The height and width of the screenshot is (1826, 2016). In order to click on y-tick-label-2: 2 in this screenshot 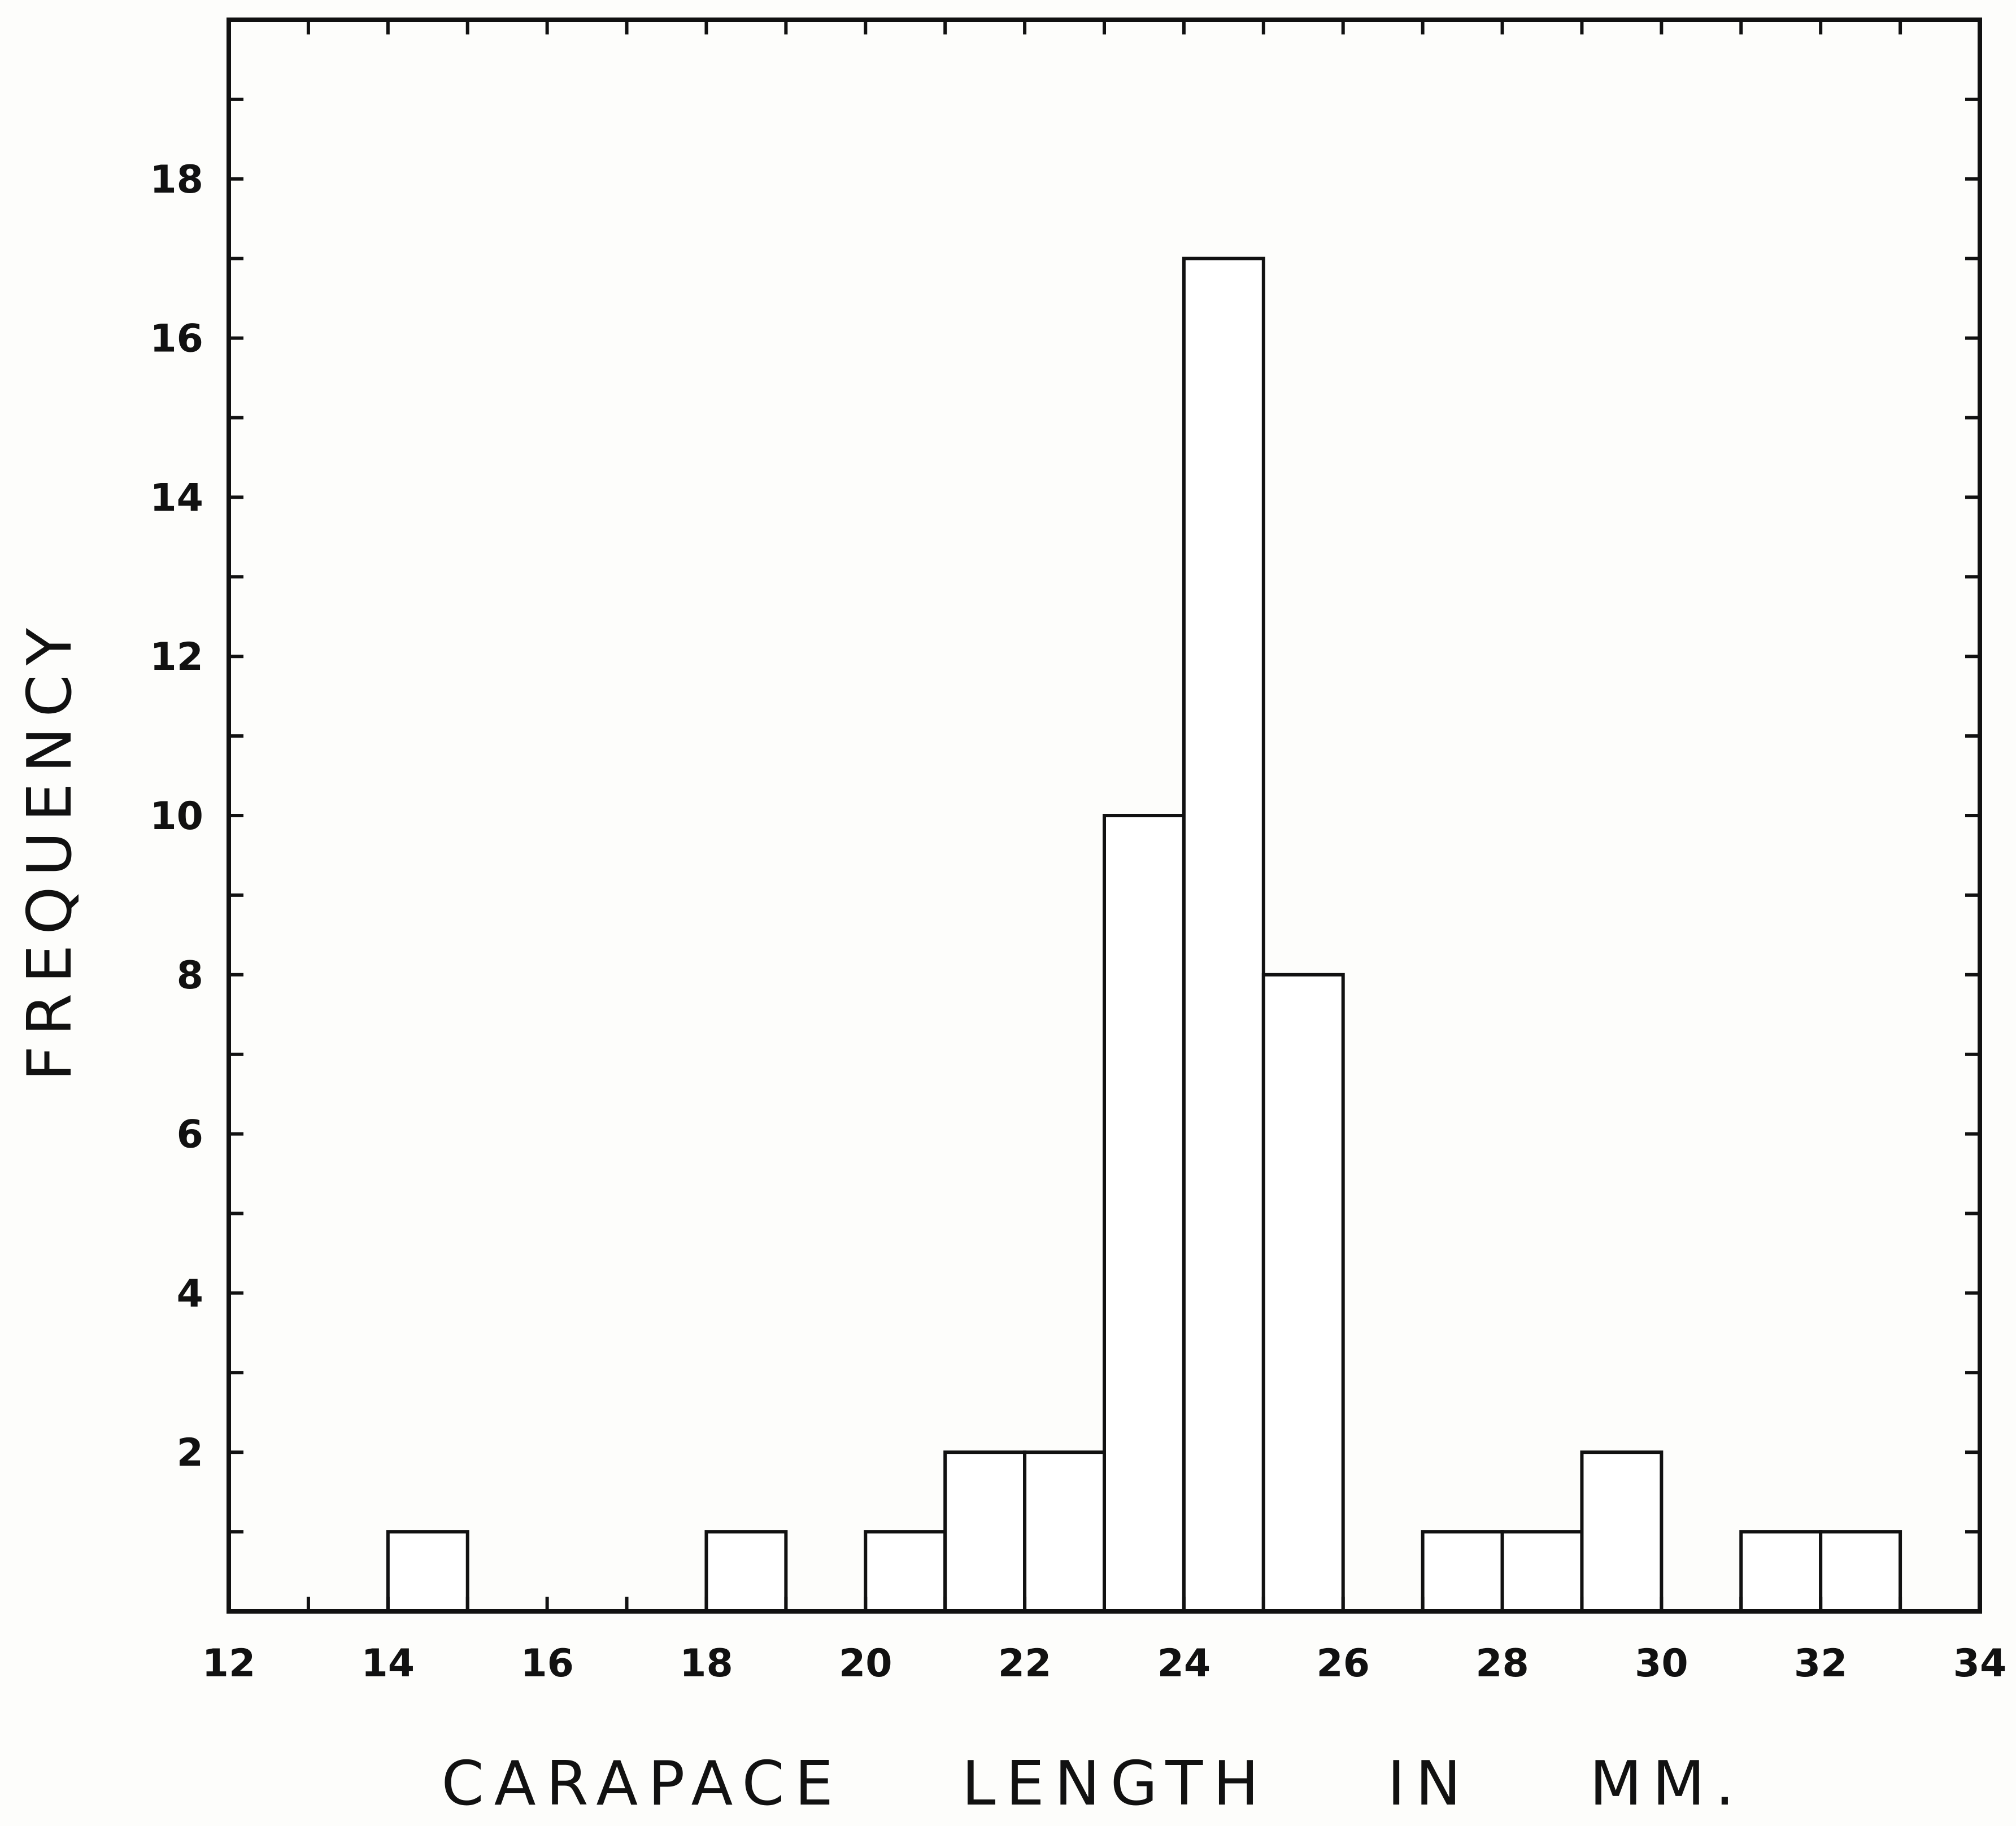, I will do `click(190, 1453)`.